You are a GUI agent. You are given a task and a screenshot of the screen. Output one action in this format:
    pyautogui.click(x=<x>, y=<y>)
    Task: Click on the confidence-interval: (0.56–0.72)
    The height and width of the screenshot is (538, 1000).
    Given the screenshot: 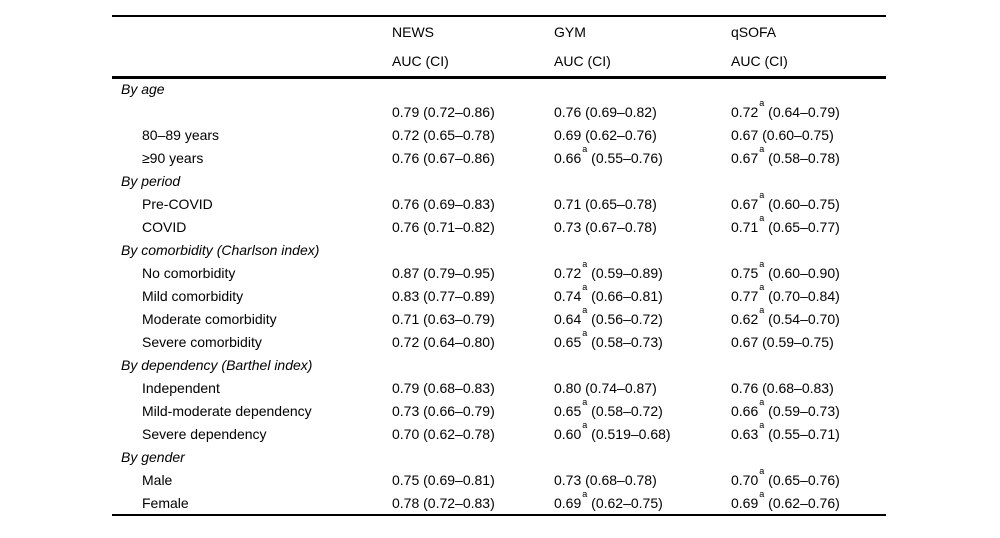 What is the action you would take?
    pyautogui.click(x=625, y=318)
    